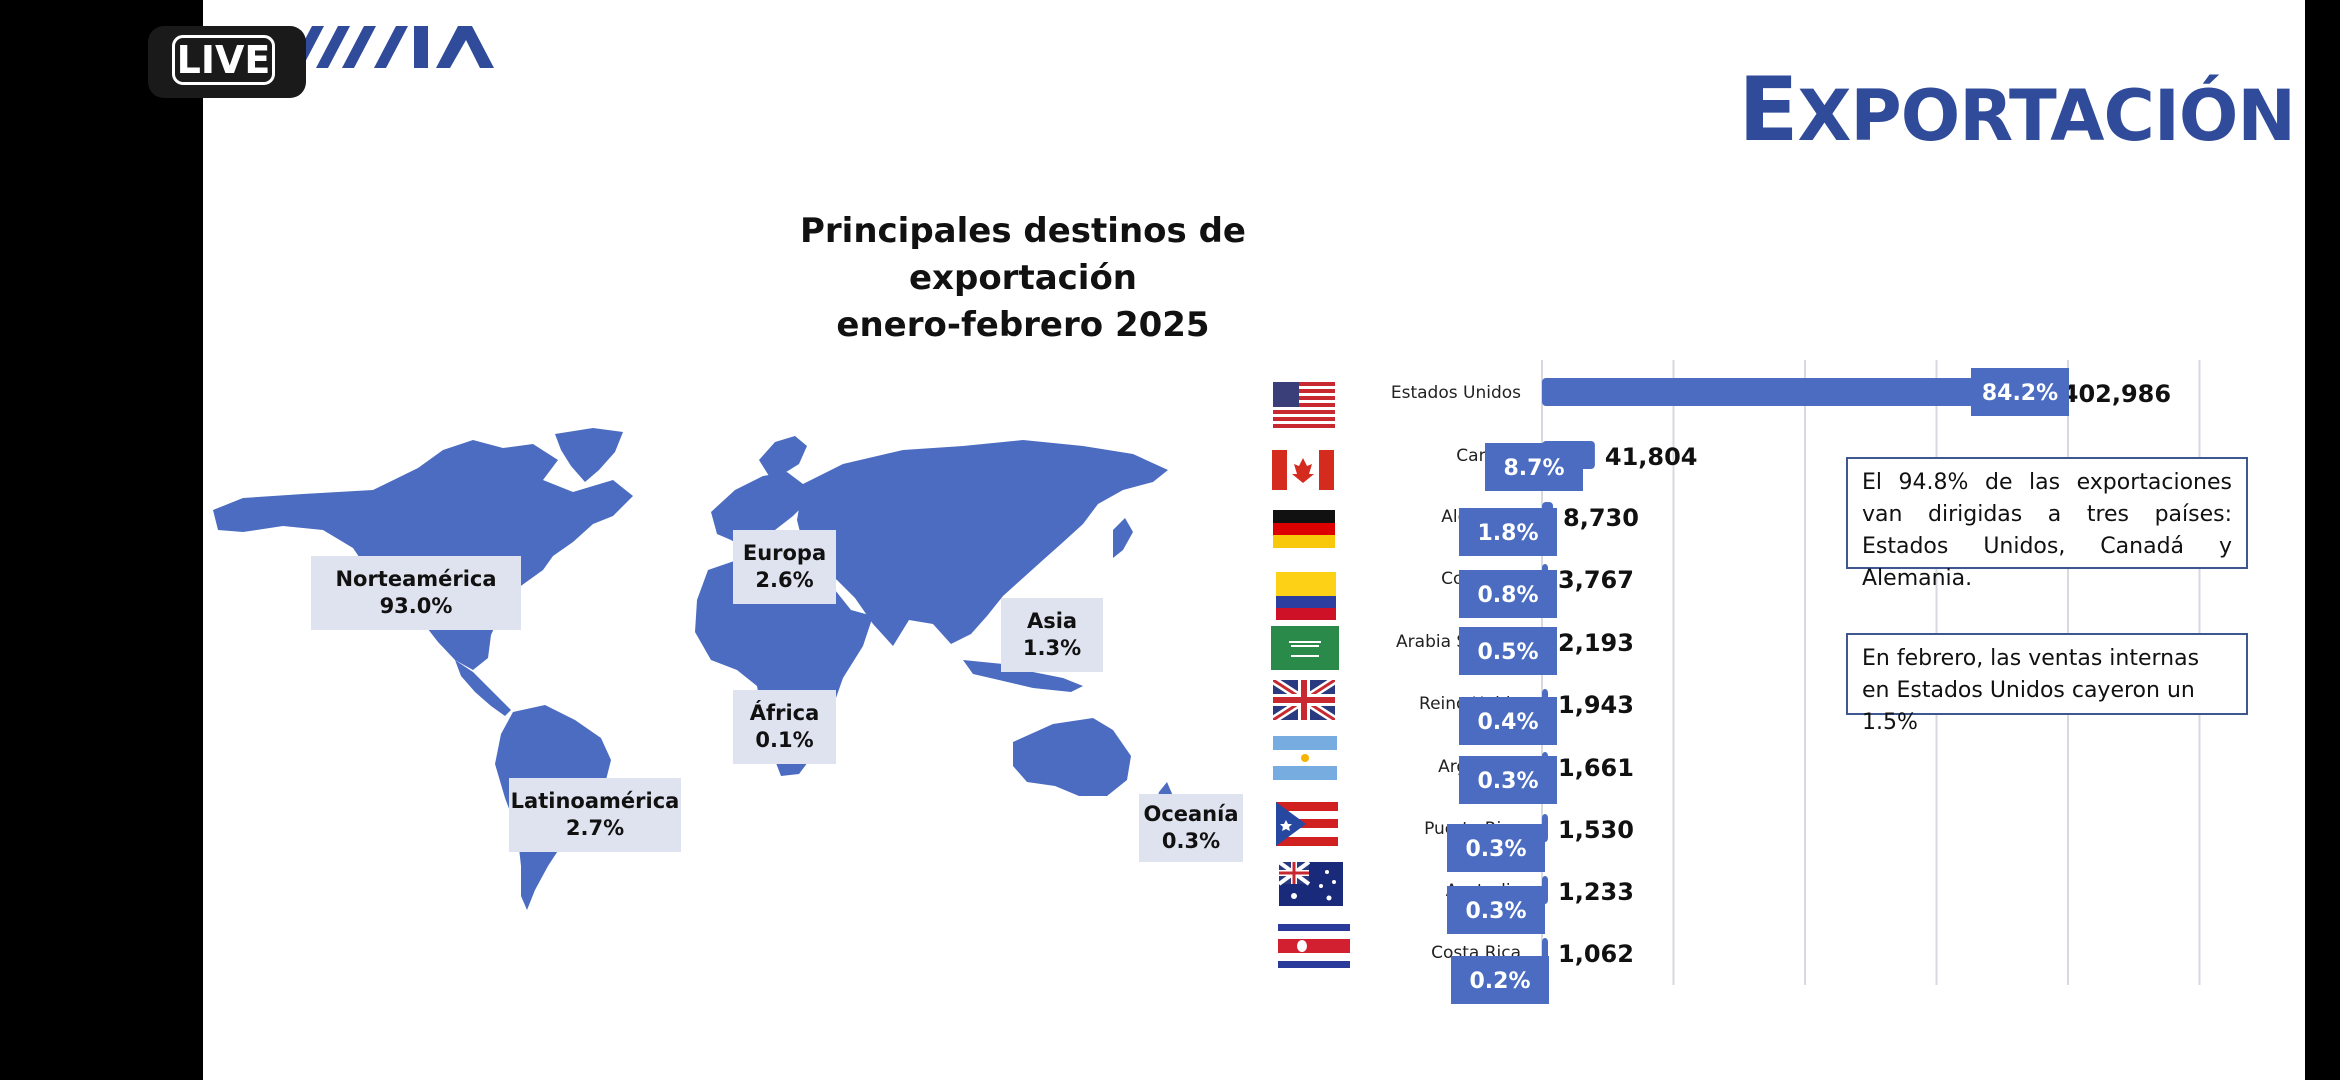  I want to click on region-label-asia: Asia 1.3%, so click(1052, 635).